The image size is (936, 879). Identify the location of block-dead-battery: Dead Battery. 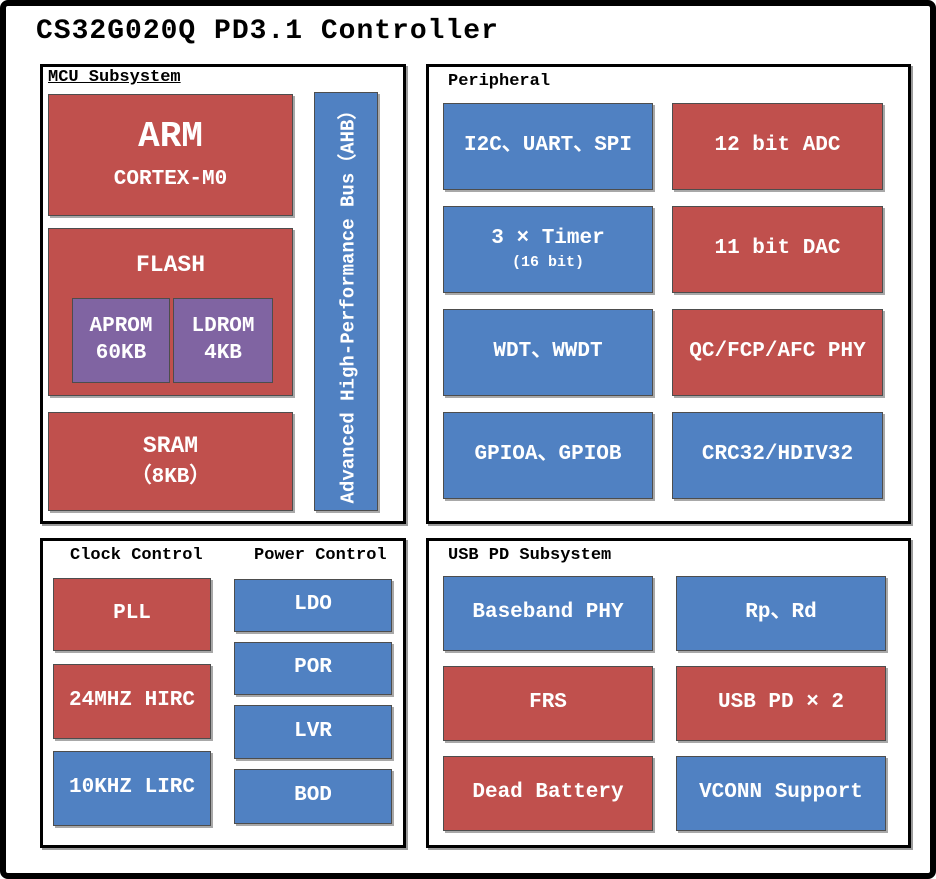
(548, 793).